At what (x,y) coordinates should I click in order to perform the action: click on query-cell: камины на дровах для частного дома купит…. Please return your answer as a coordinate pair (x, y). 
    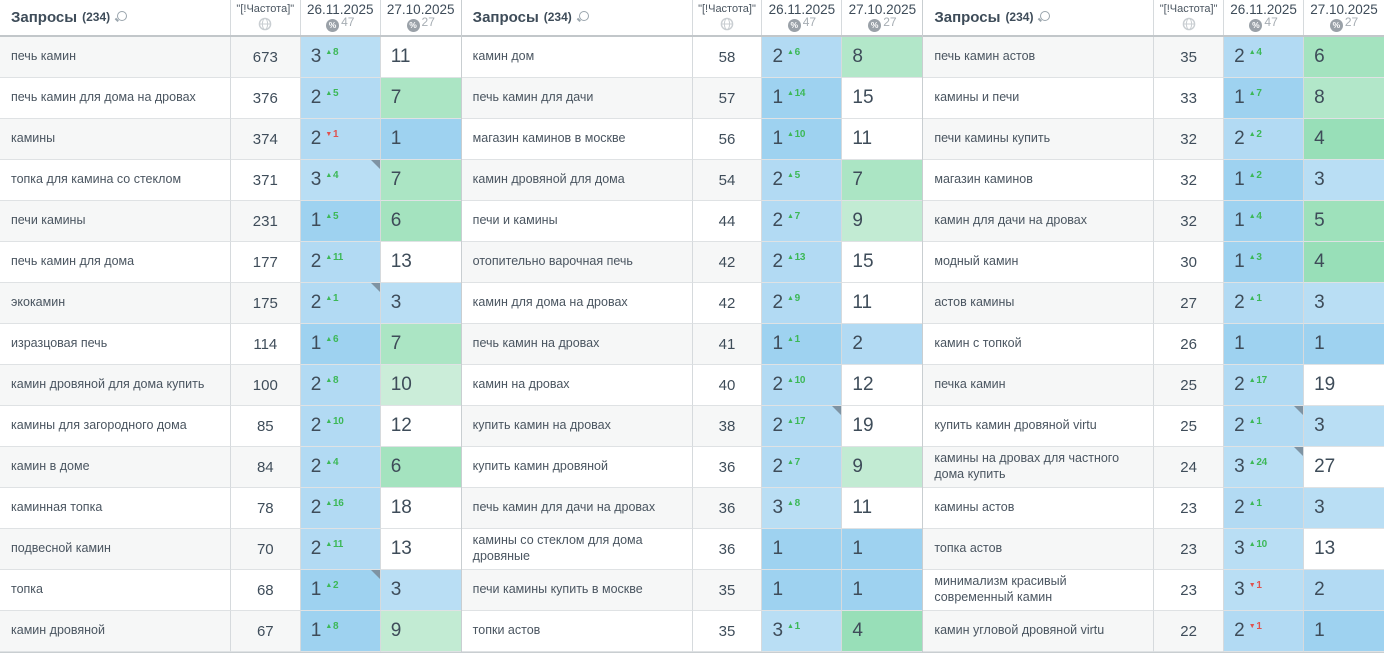
    Looking at the image, I should click on (1039, 467).